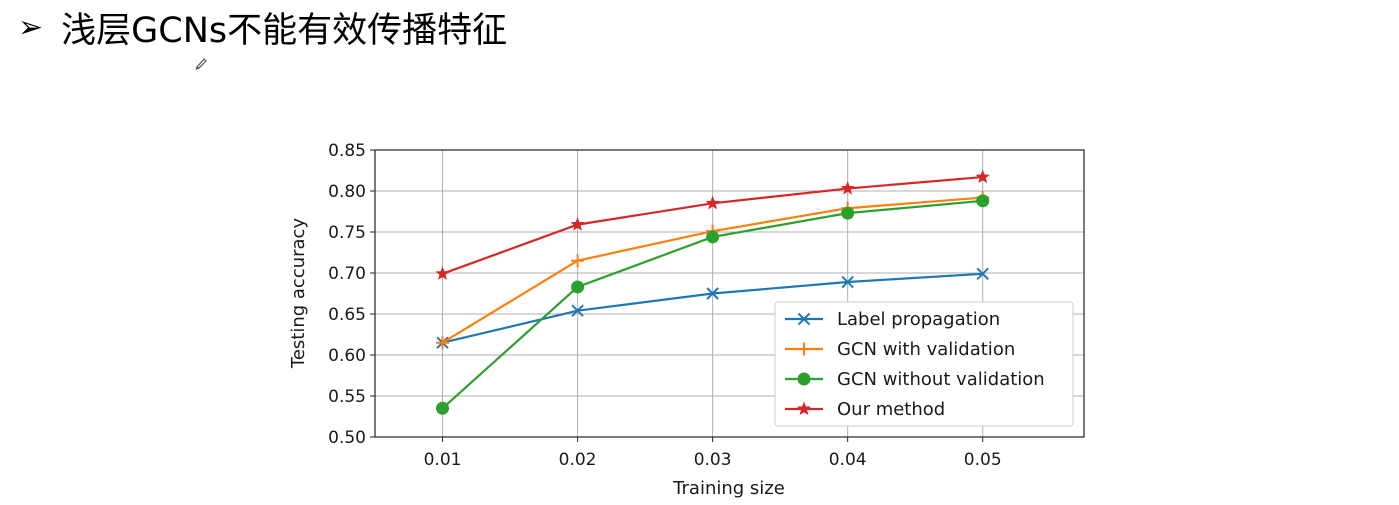 This screenshot has height=505, width=1399. What do you see at coordinates (443, 460) in the screenshot?
I see `x-tick-label: 0.01` at bounding box center [443, 460].